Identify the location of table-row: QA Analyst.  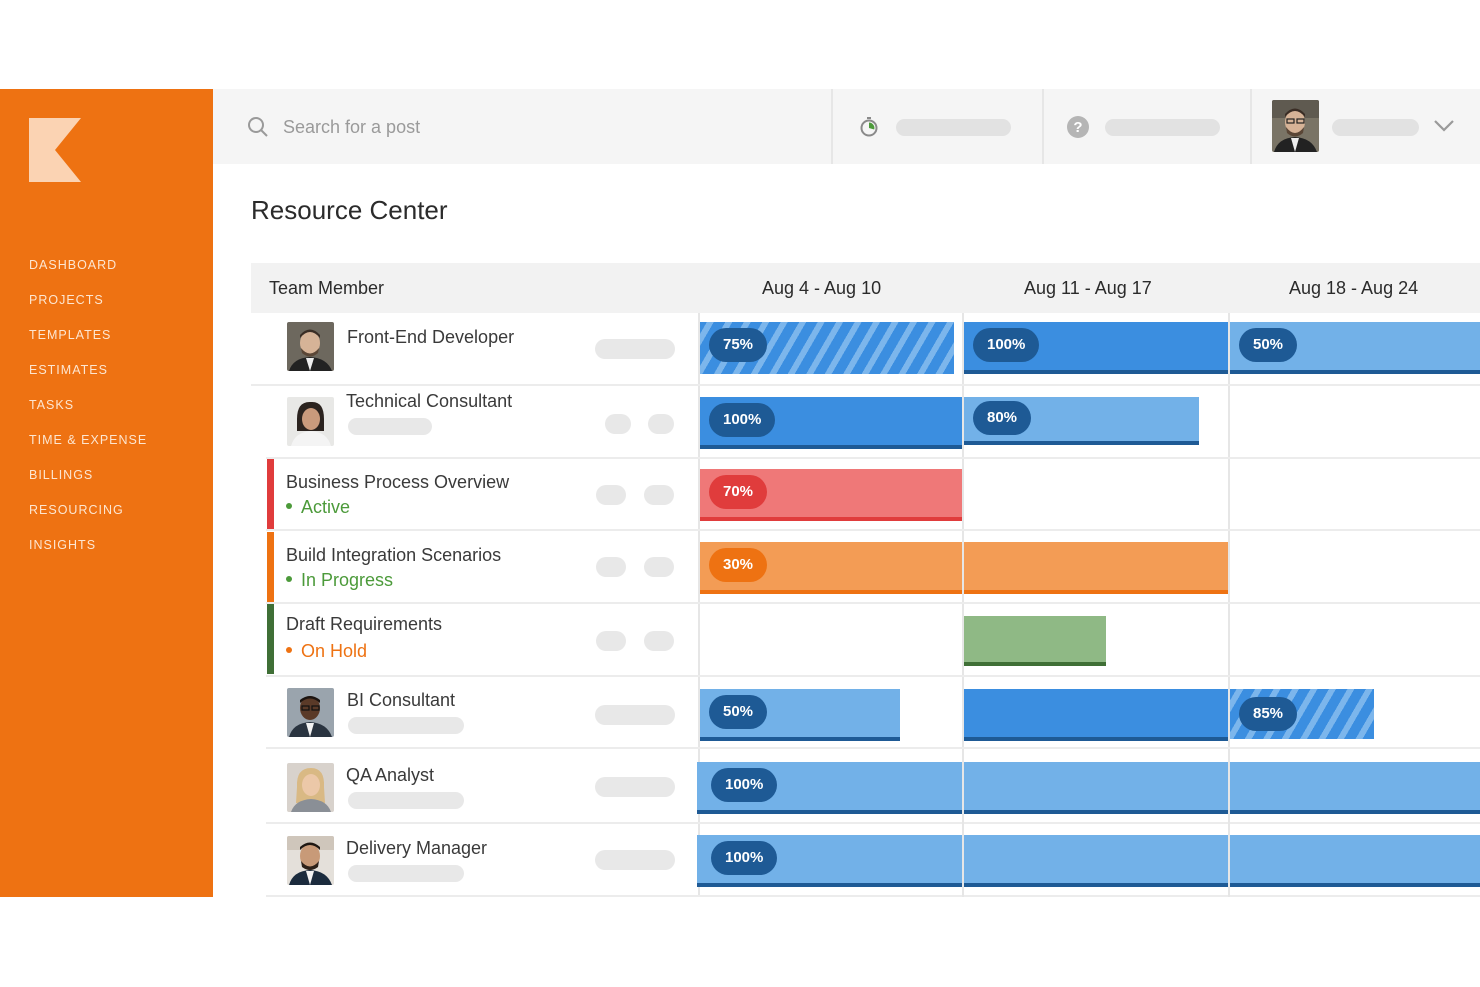
(482, 785).